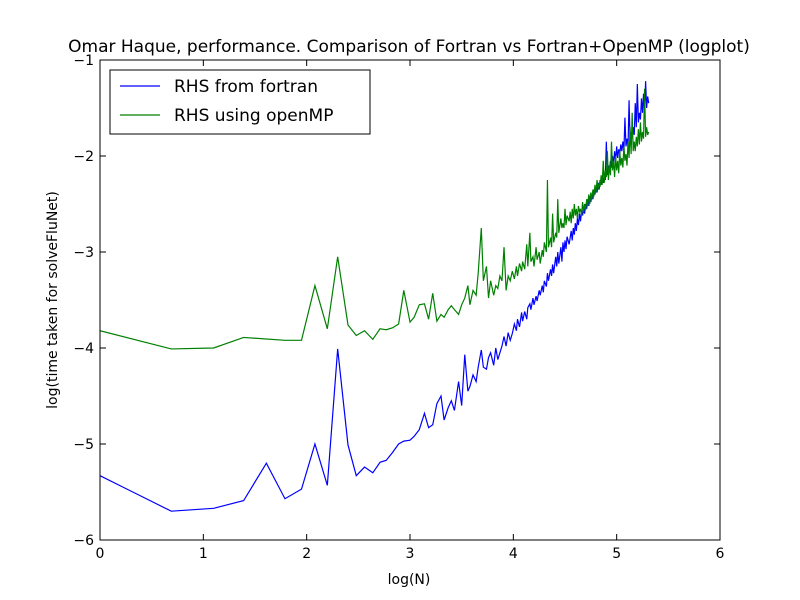 The height and width of the screenshot is (600, 800). What do you see at coordinates (83, 349) in the screenshot?
I see `y-tick-label: −4` at bounding box center [83, 349].